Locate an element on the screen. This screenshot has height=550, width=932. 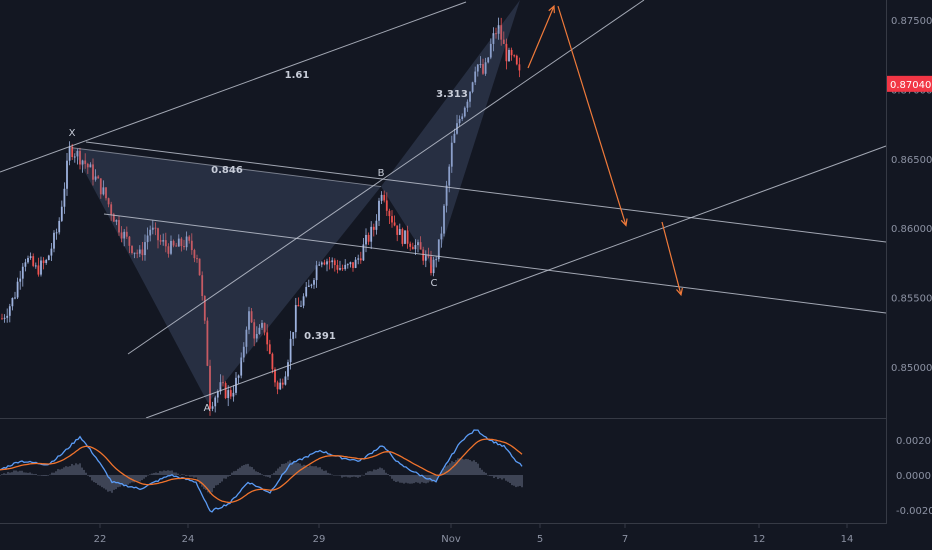
macd-axis: 0.0020 0.0000 -0.0020 is located at coordinates (914, 476).